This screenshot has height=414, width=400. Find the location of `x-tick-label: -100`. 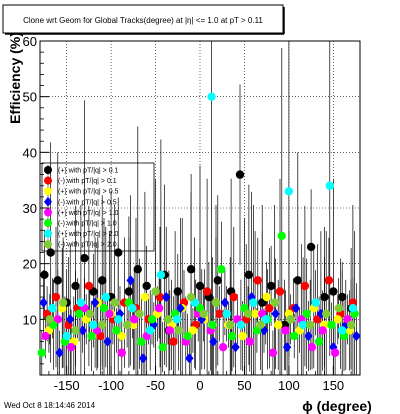

x-tick-label: -100 is located at coordinates (111, 385).